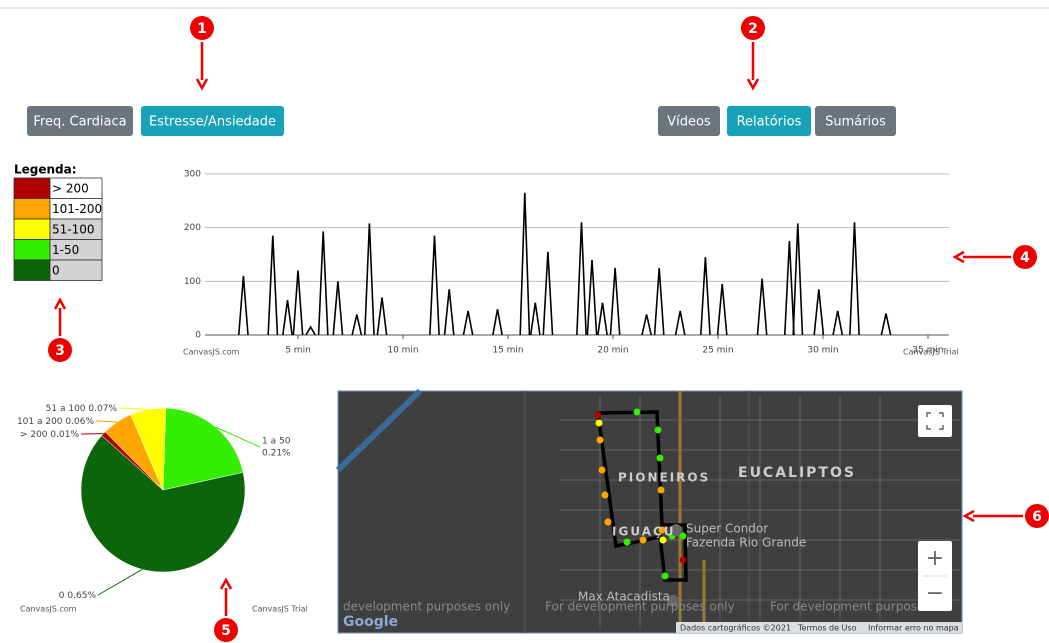 The image size is (1049, 643). What do you see at coordinates (935, 593) in the screenshot?
I see `zoom-out: −` at bounding box center [935, 593].